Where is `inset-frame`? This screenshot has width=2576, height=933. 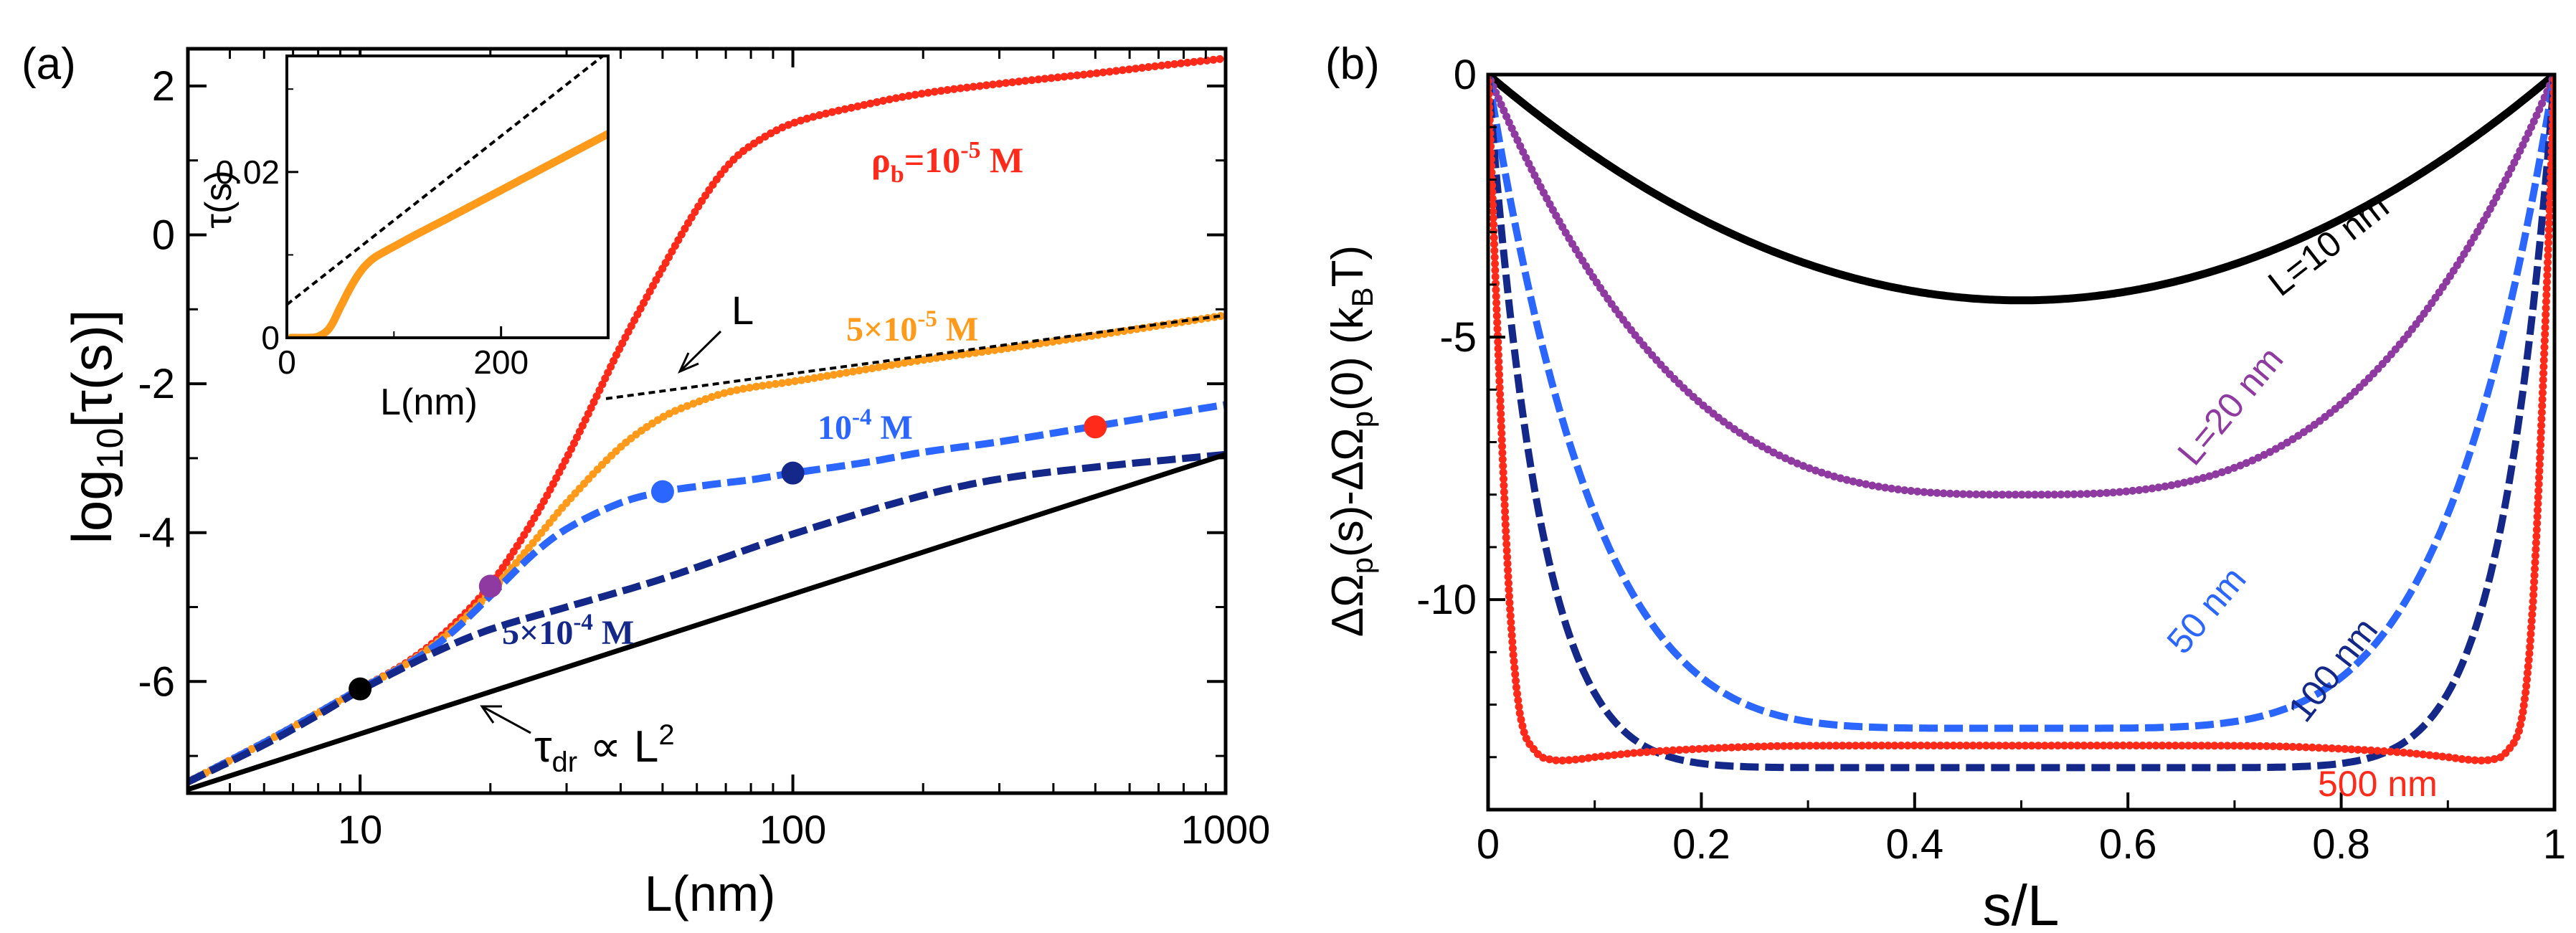
inset-frame is located at coordinates (447, 197).